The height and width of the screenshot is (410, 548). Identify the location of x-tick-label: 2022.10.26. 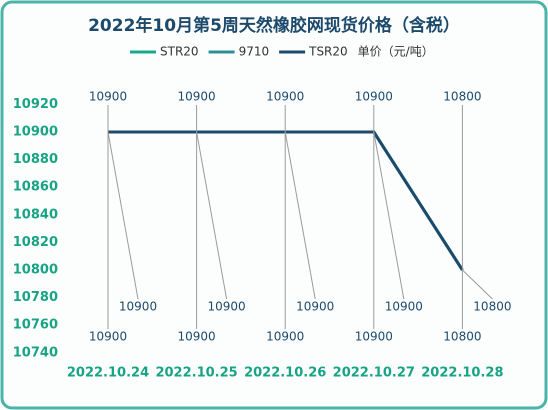
(285, 373).